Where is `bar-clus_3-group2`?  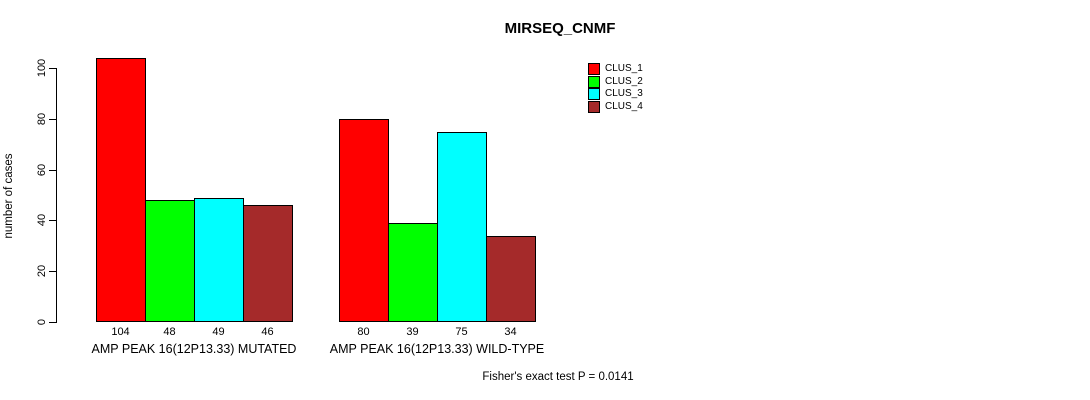
bar-clus_3-group2 is located at coordinates (462, 226).